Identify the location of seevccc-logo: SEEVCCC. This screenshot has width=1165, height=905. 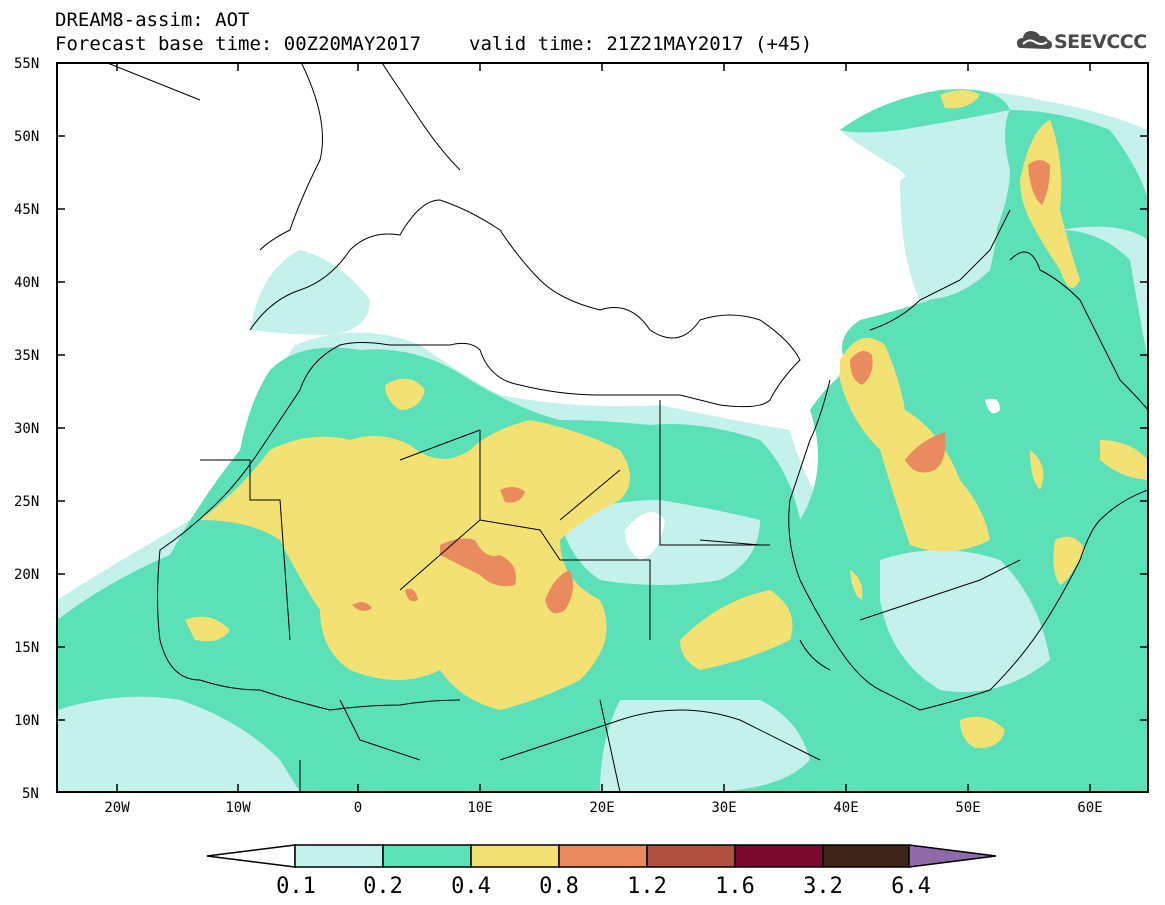
(1082, 42).